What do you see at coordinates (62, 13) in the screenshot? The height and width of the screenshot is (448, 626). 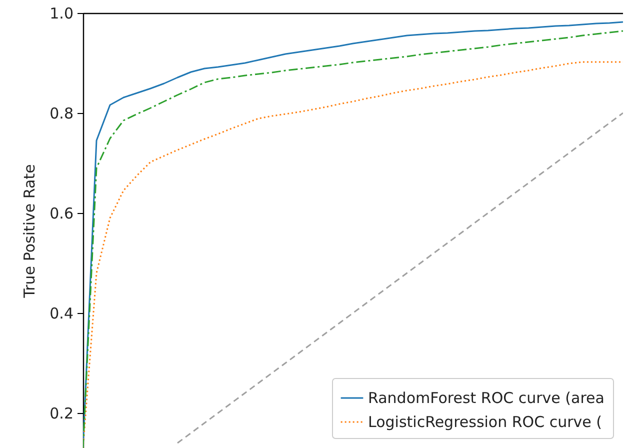 I see `y-tick-label: 1.0` at bounding box center [62, 13].